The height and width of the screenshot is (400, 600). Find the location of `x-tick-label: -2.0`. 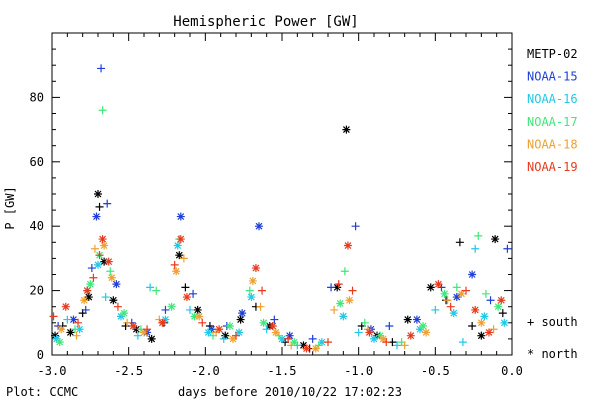

x-tick-label: -2.0 is located at coordinates (205, 371).